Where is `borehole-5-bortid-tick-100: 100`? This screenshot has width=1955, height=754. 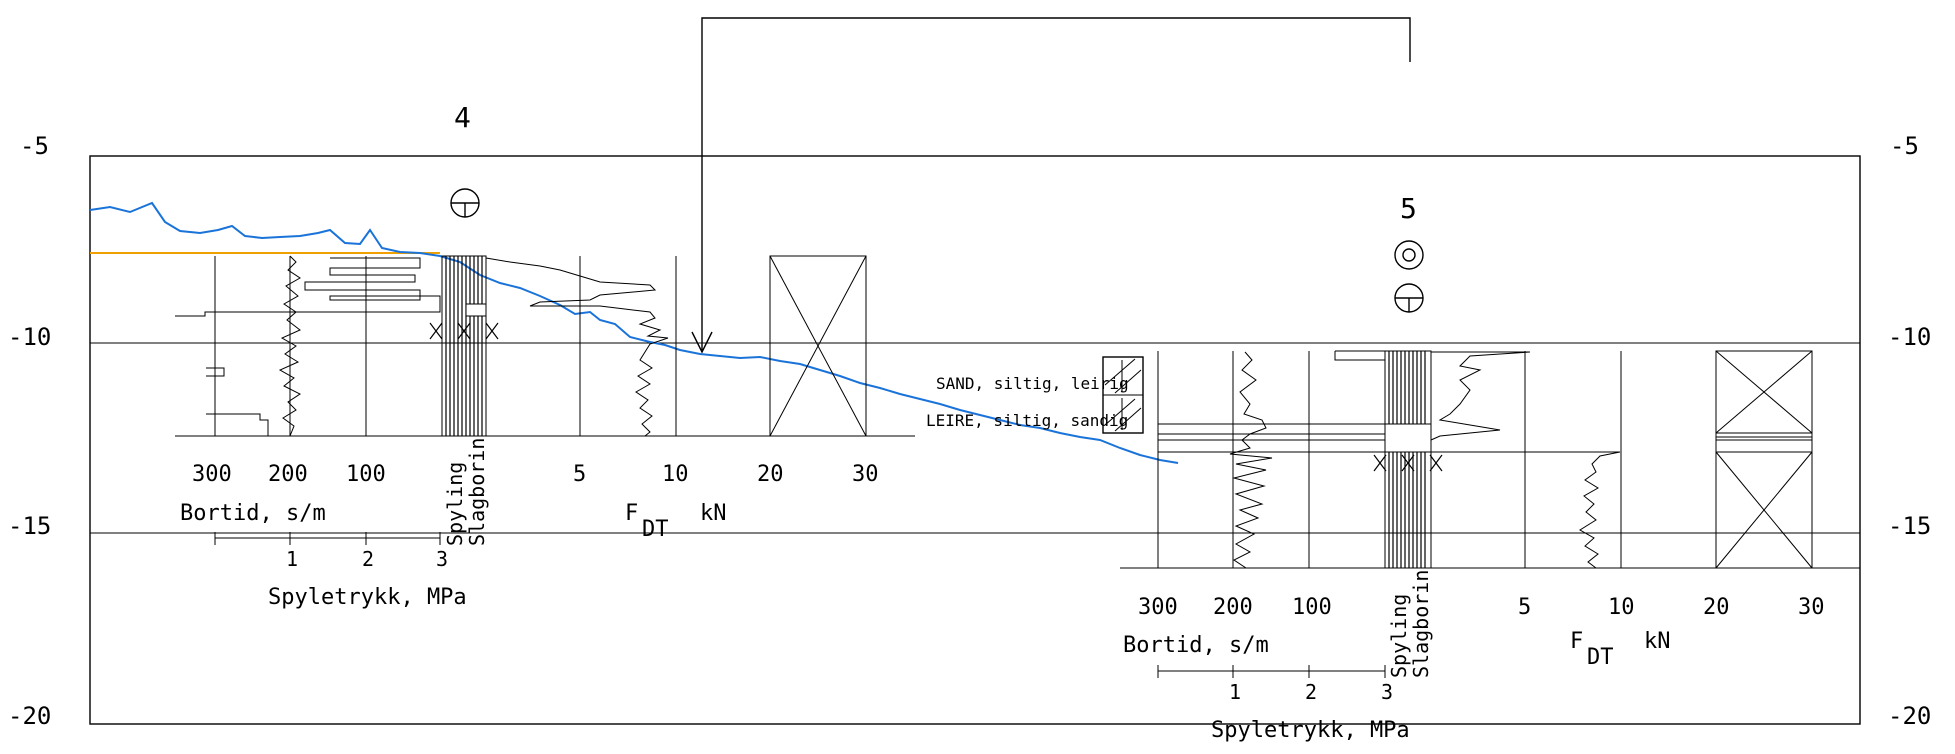
borehole-5-bortid-tick-100: 100 is located at coordinates (1312, 607).